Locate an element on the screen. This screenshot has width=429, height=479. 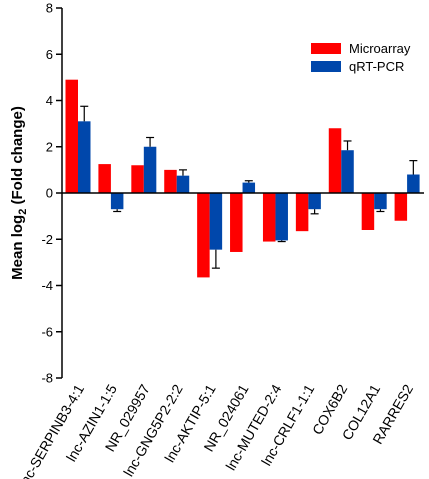
bar-qrt-pcr-col12a1 is located at coordinates (380, 201).